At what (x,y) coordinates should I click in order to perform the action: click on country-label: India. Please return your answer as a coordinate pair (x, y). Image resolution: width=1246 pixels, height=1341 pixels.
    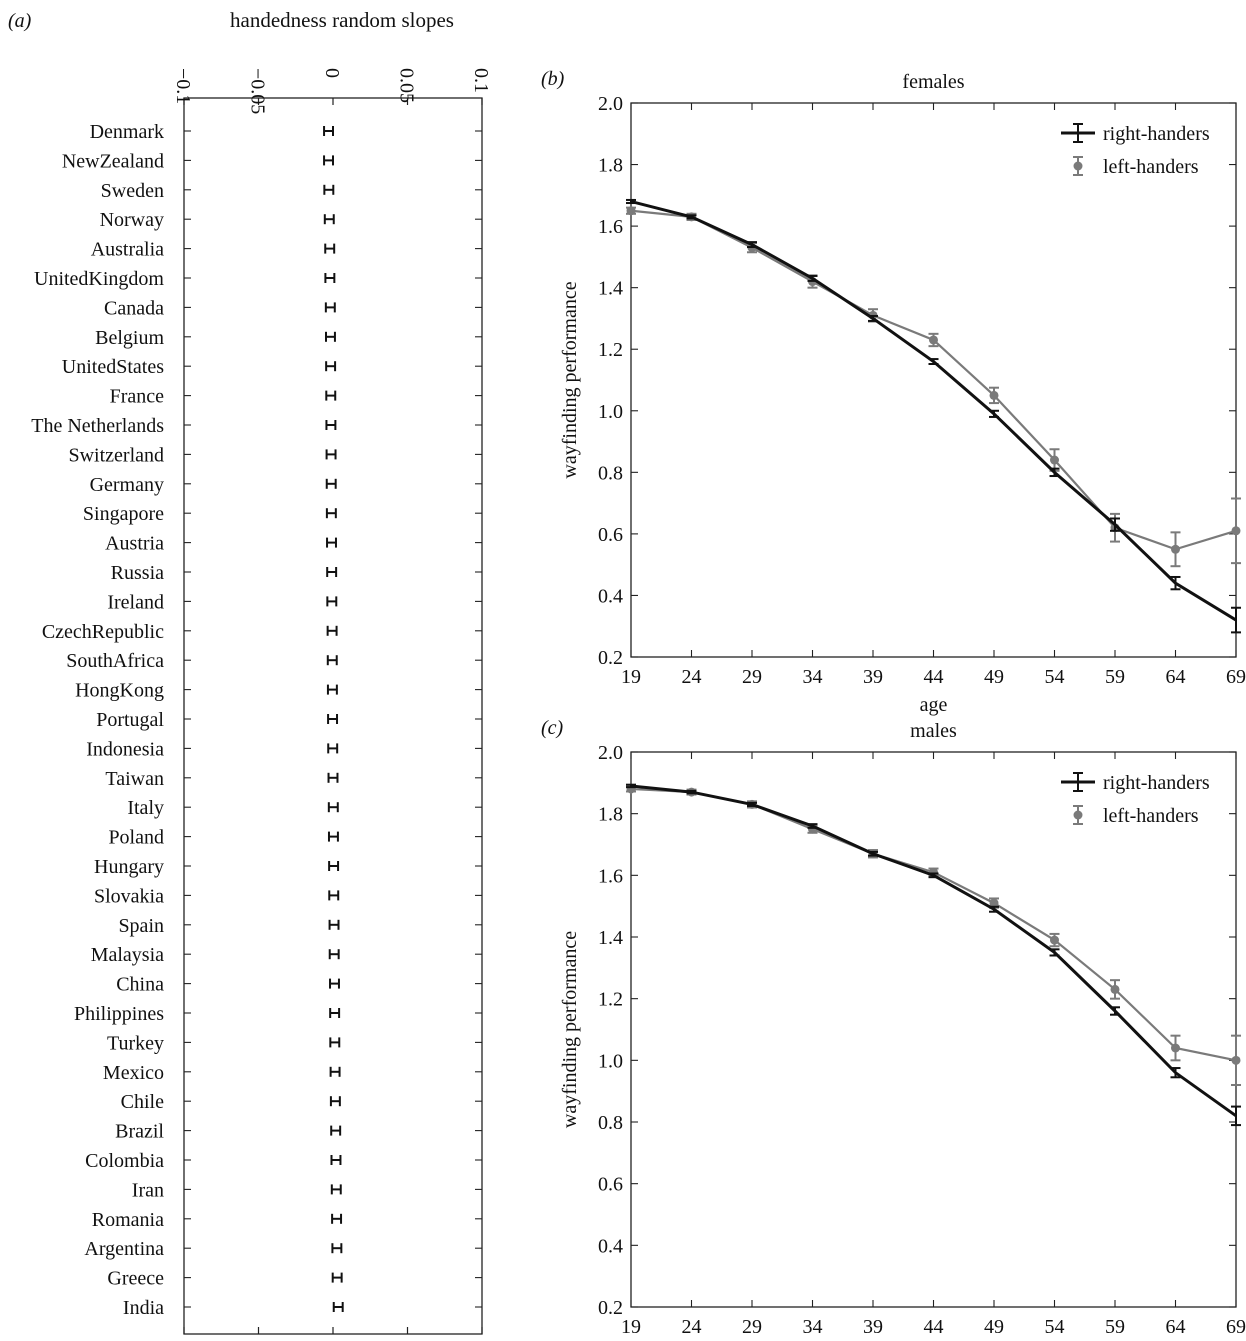
    Looking at the image, I should click on (143, 1308).